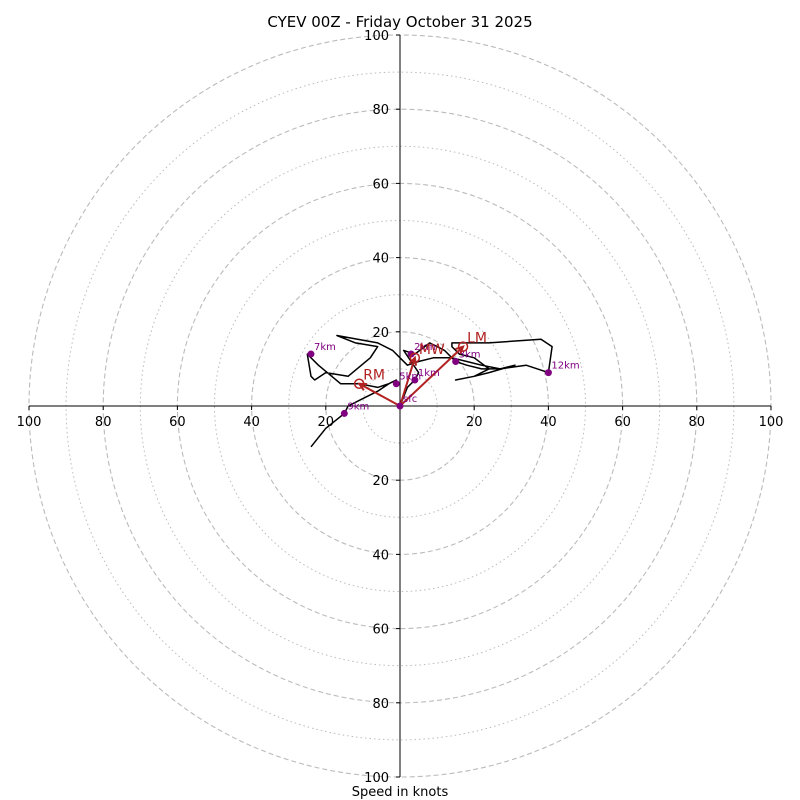  I want to click on height-marker-label: 1km, so click(429, 373).